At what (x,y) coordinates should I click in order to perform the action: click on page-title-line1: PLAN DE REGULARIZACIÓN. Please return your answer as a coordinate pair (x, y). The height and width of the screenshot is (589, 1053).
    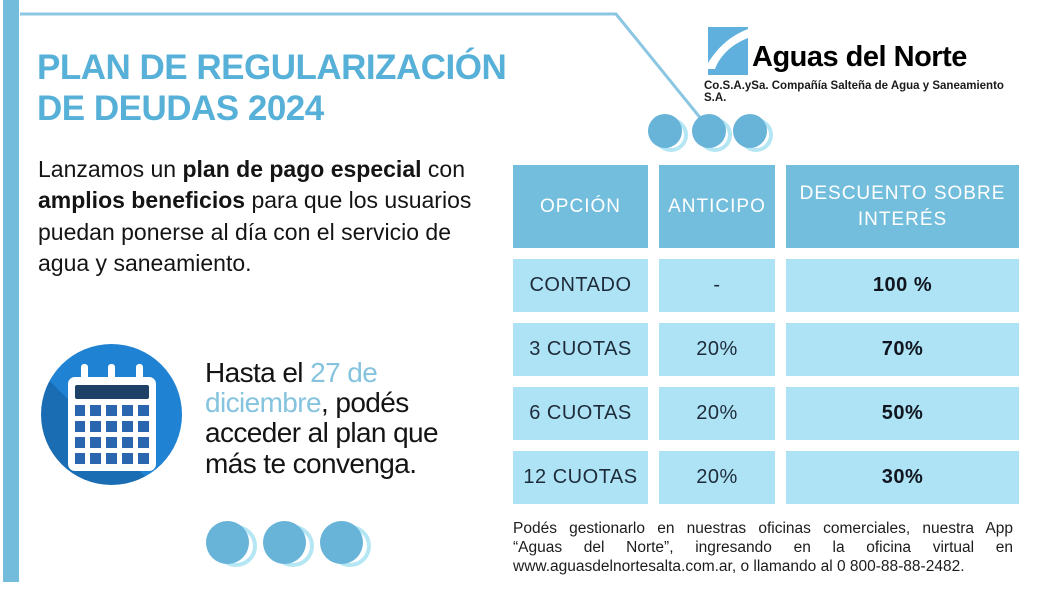
    Looking at the image, I should click on (272, 67).